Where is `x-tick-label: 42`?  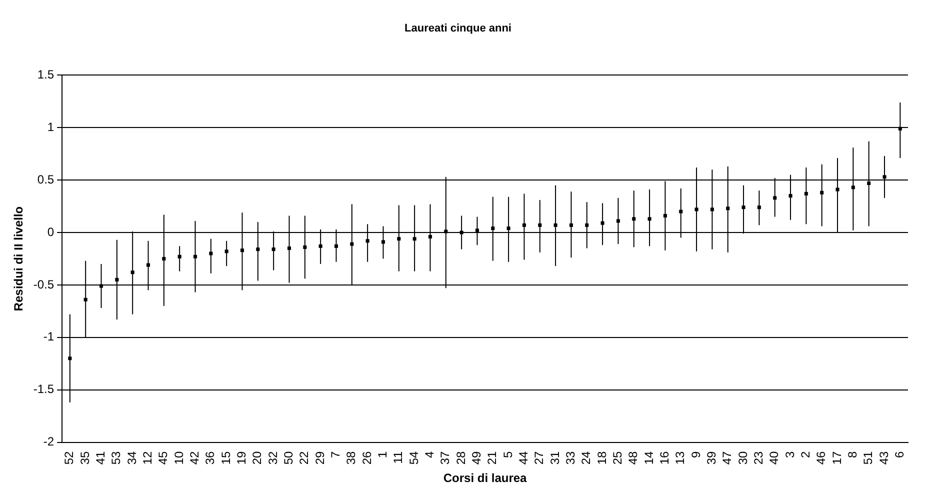 x-tick-label: 42 is located at coordinates (195, 457).